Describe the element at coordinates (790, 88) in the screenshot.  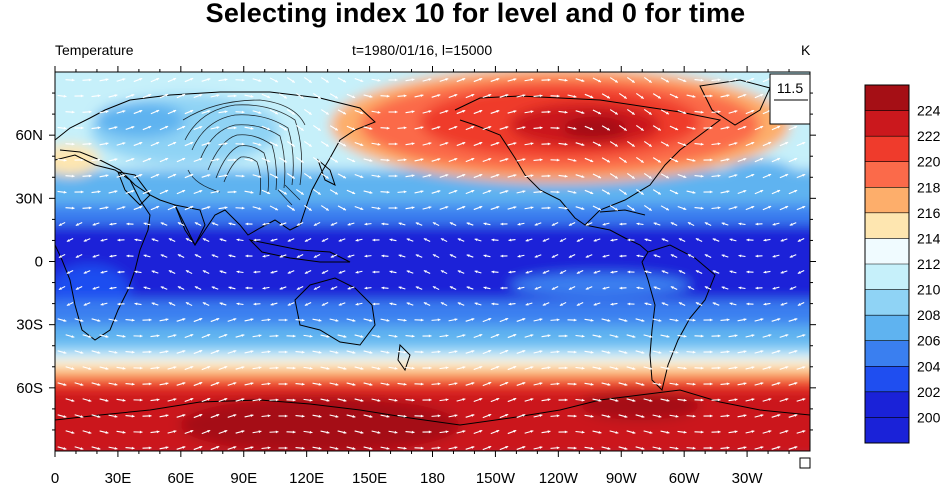
I see `reference-vector-label: 11.5` at that location.